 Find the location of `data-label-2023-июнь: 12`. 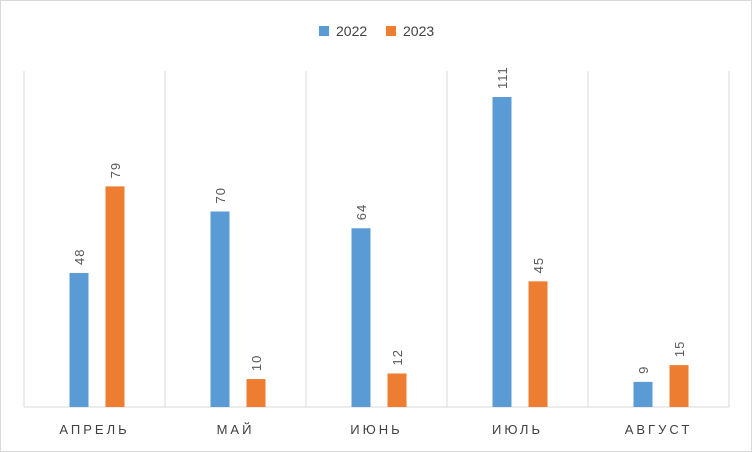

data-label-2023-июнь: 12 is located at coordinates (397, 357).